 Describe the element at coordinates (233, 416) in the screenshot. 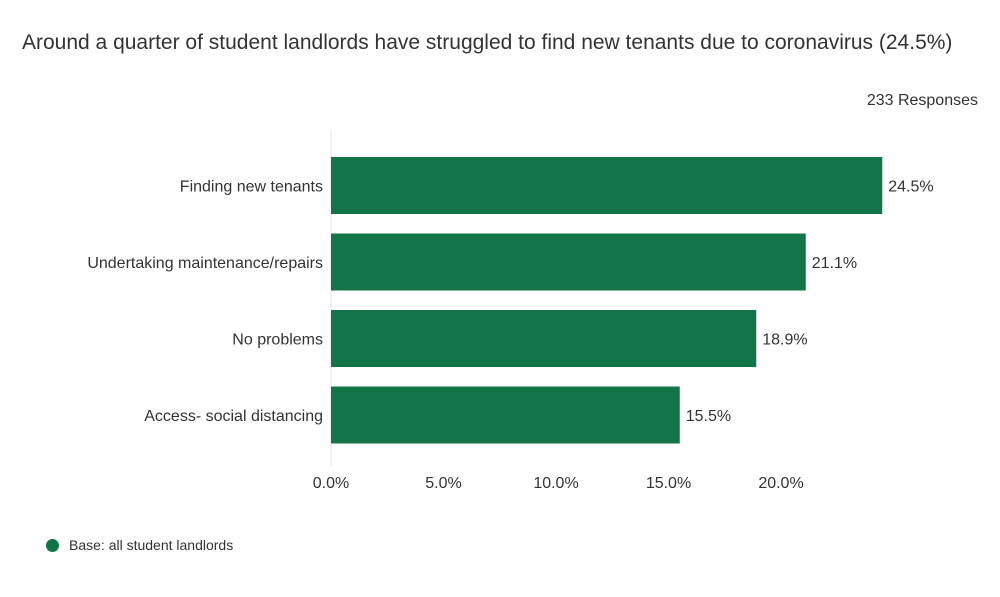

I see `category-label-3: Access- social distancing` at that location.